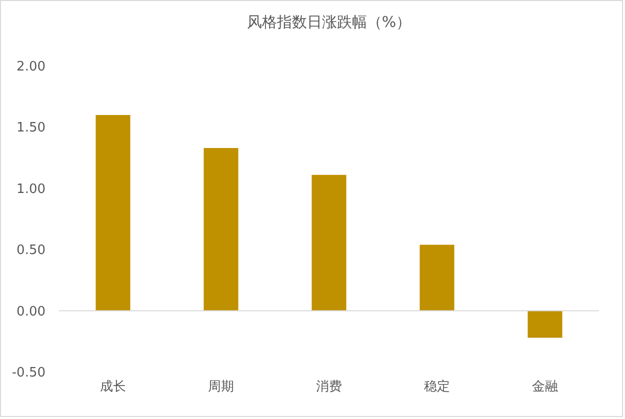 The width and height of the screenshot is (625, 419). Describe the element at coordinates (31, 250) in the screenshot. I see `y-tick-label: 0.50` at that location.